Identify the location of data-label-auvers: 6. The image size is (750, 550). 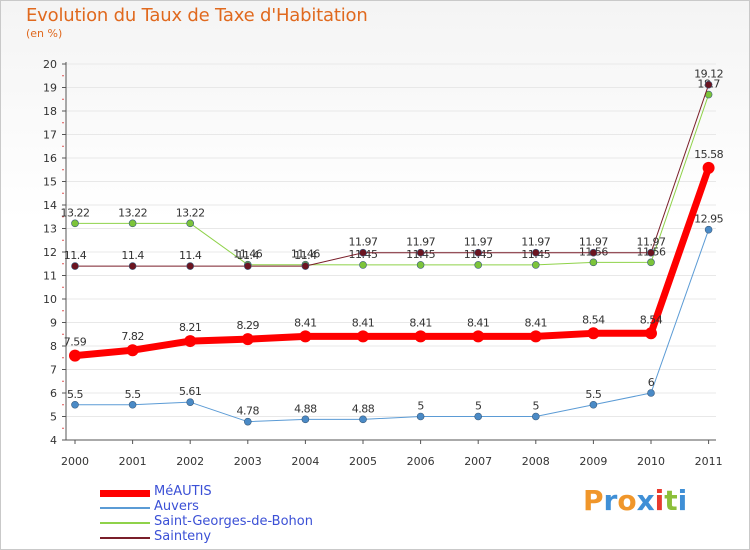
(651, 382).